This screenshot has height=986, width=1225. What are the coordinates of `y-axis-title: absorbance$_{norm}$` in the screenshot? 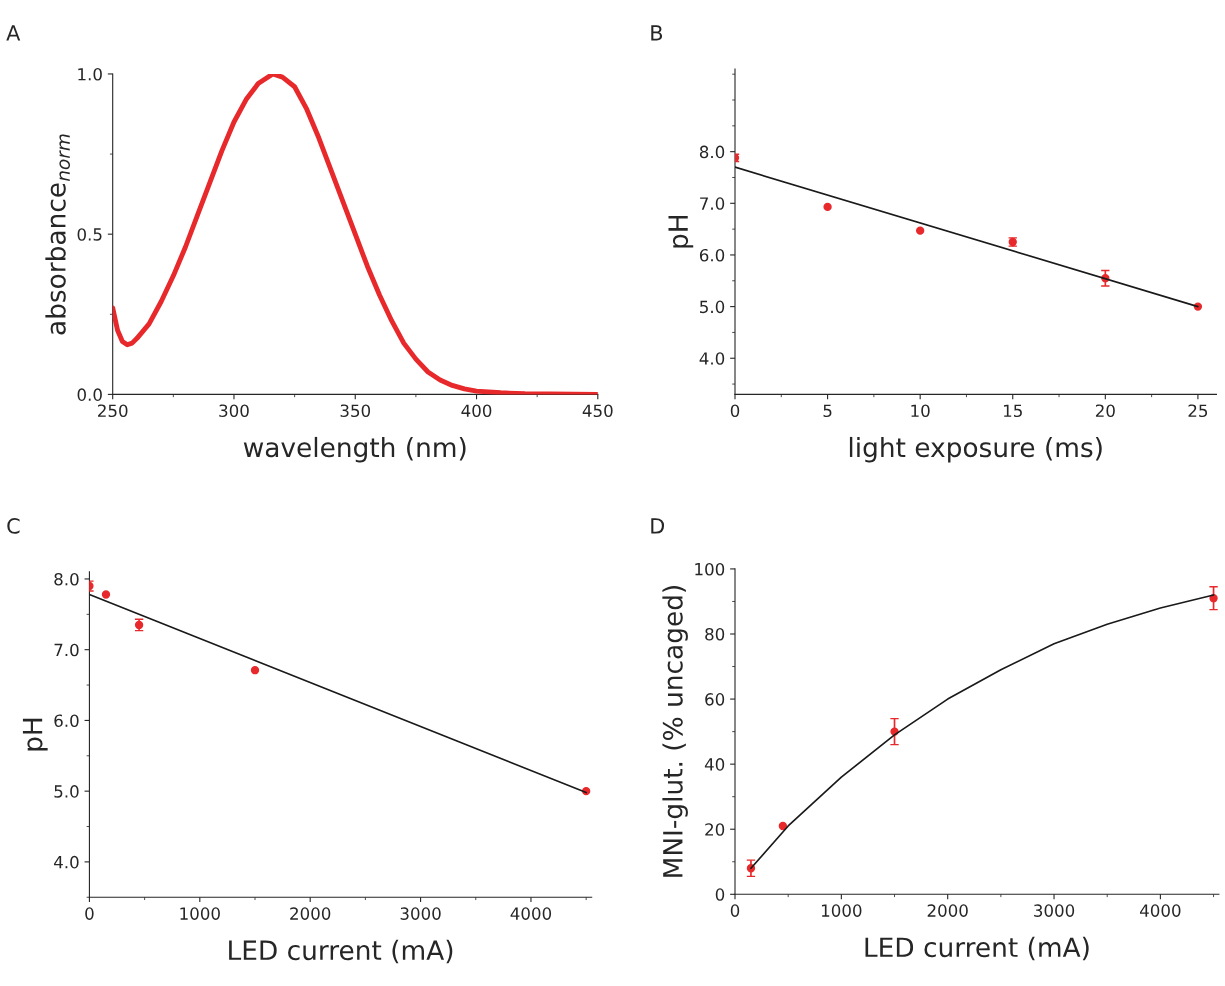 It's located at (58, 234).